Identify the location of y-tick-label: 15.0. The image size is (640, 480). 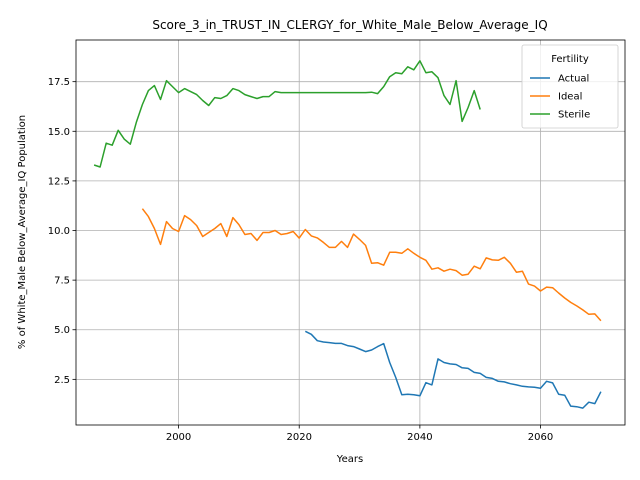
(59, 132).